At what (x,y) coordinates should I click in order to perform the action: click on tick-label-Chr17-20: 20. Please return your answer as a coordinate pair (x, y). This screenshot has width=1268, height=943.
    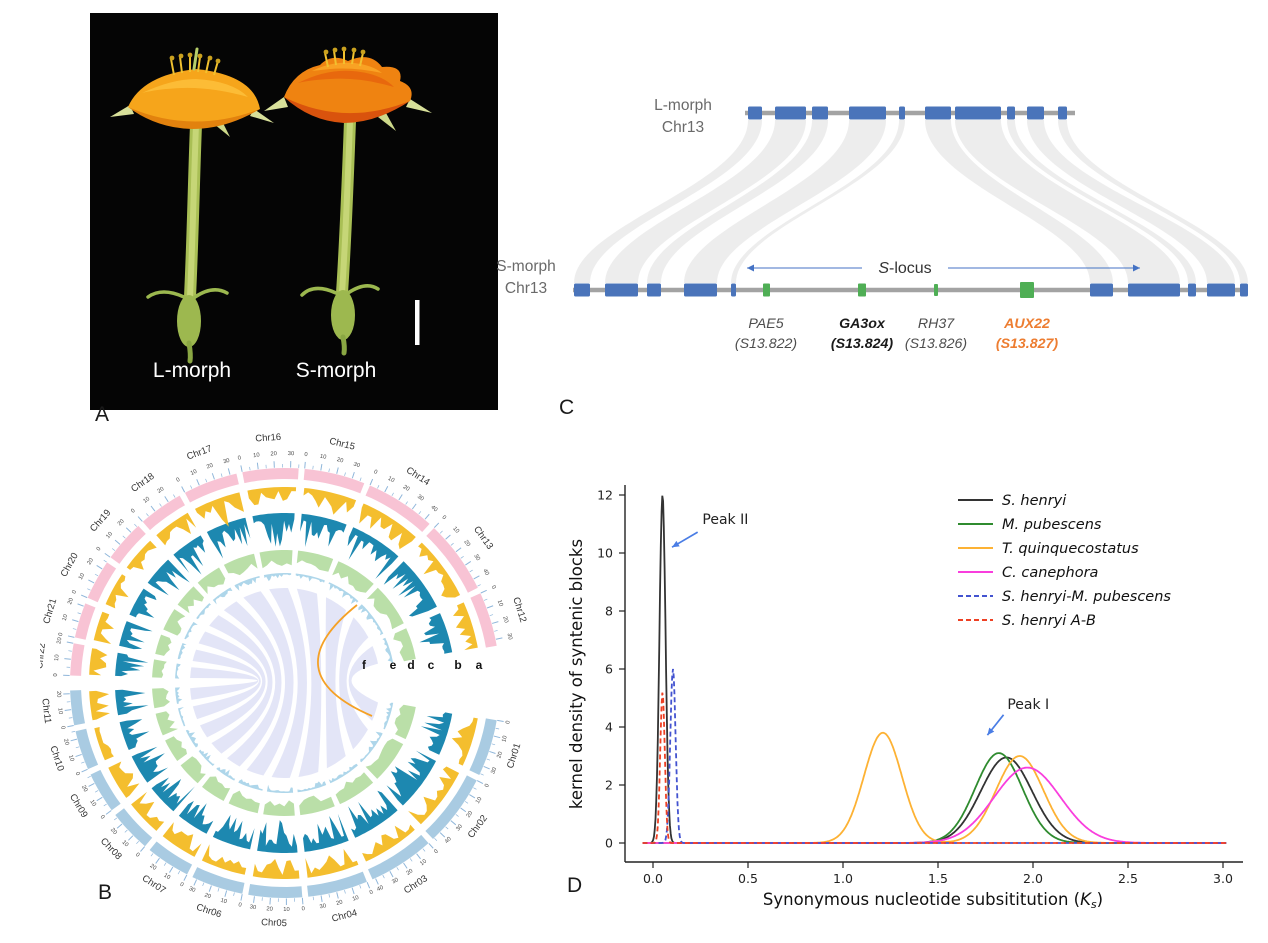
    Looking at the image, I should click on (210, 467).